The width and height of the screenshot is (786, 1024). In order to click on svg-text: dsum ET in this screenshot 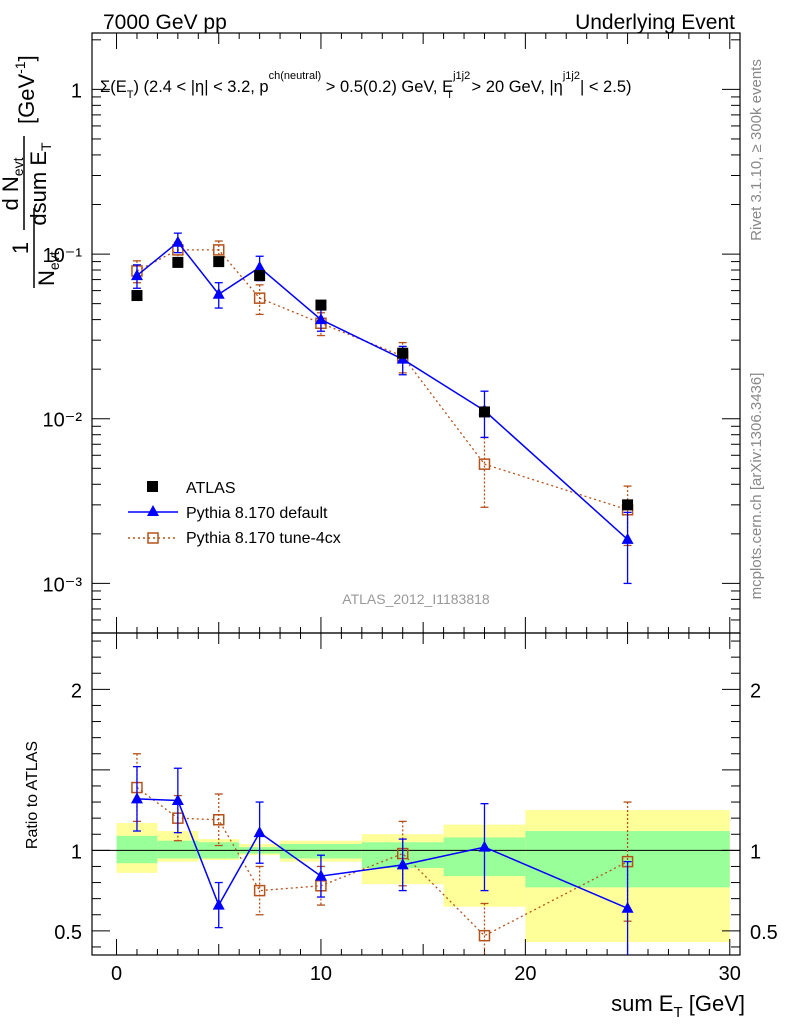, I will do `click(40, 184)`.